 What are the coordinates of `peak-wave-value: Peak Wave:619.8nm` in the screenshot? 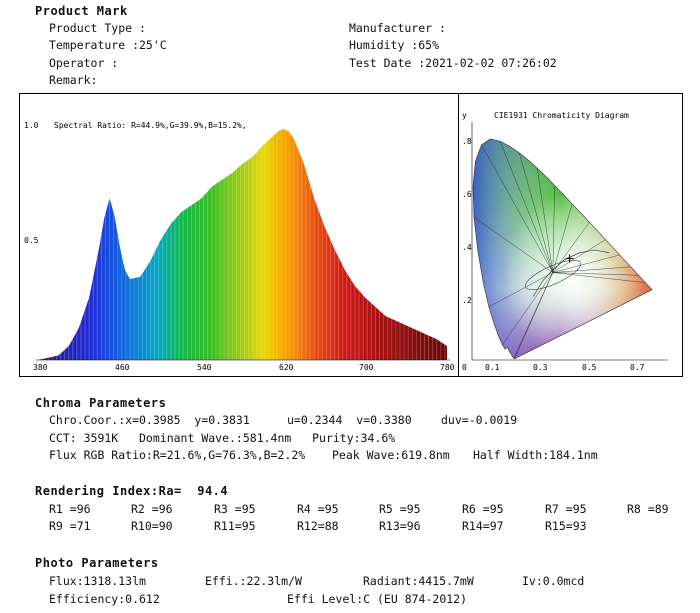 It's located at (391, 455).